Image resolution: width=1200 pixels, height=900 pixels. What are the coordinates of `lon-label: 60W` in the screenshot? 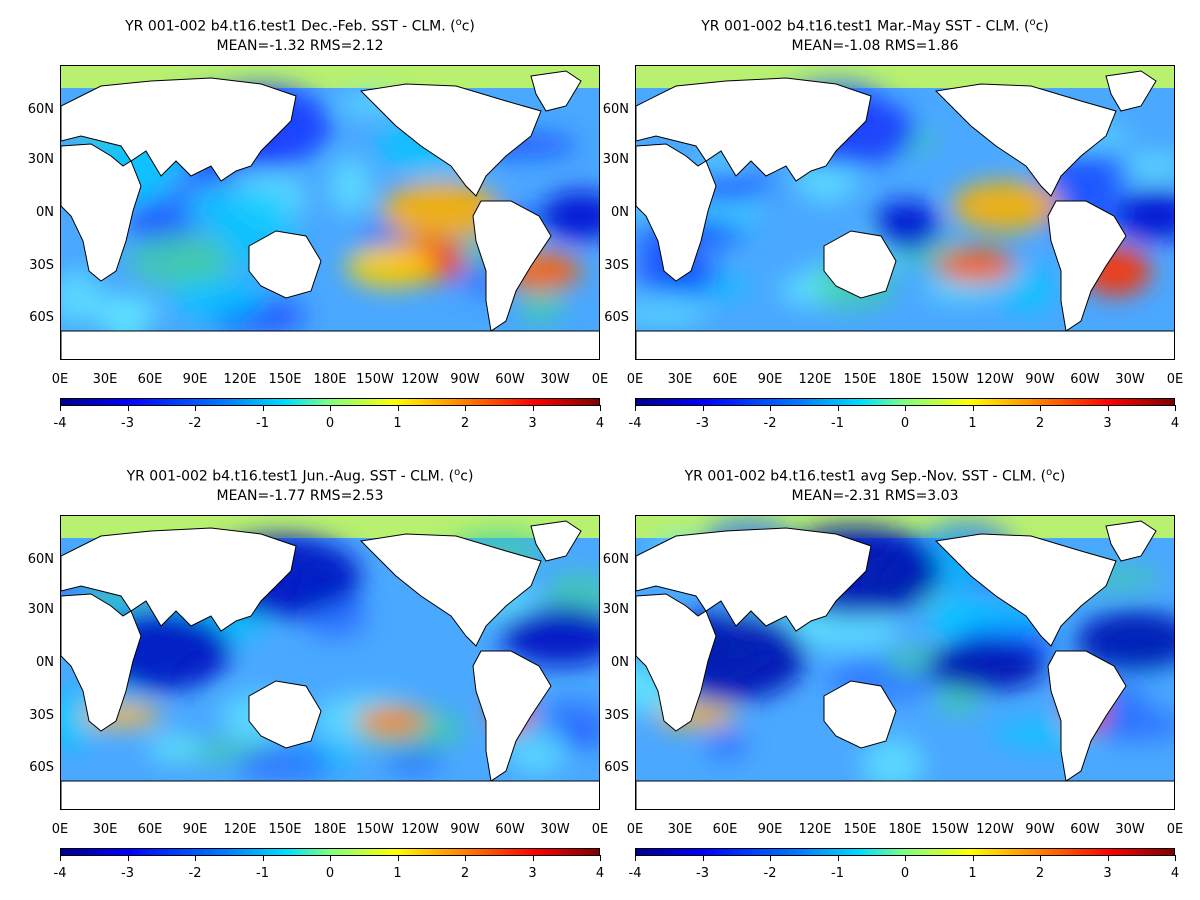 It's located at (510, 379).